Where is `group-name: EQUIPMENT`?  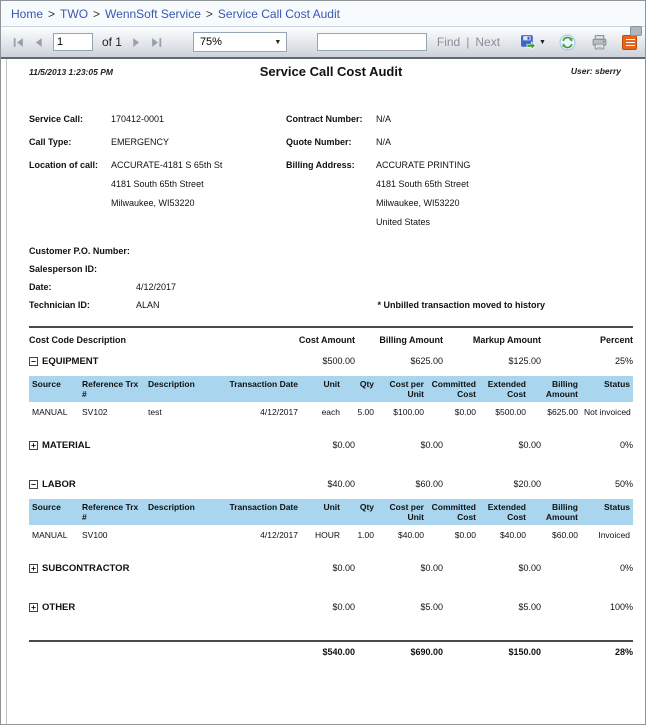 group-name: EQUIPMENT is located at coordinates (70, 361).